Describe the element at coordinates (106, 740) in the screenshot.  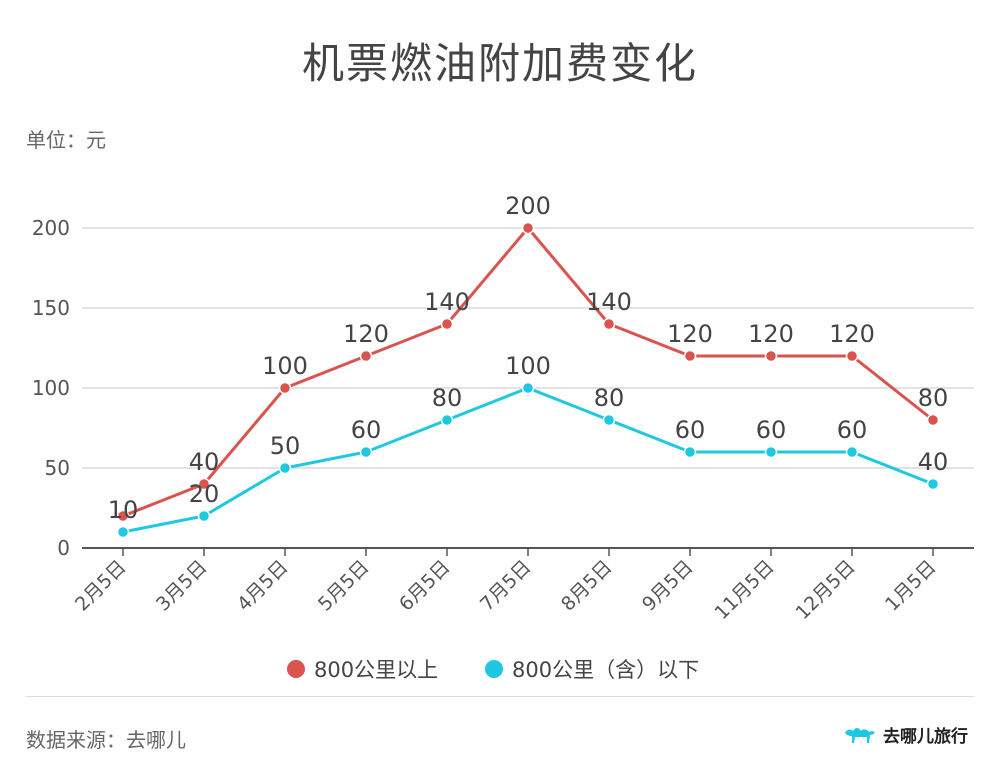
I see `data-source: 数据来源：去哪儿` at that location.